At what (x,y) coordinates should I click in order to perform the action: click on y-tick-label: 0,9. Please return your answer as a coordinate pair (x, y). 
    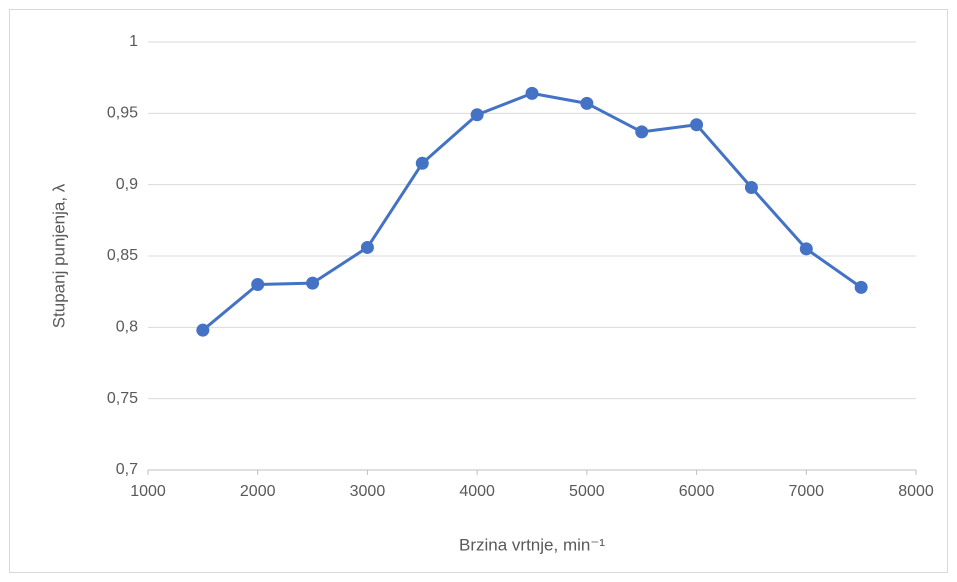
    Looking at the image, I should click on (127, 184).